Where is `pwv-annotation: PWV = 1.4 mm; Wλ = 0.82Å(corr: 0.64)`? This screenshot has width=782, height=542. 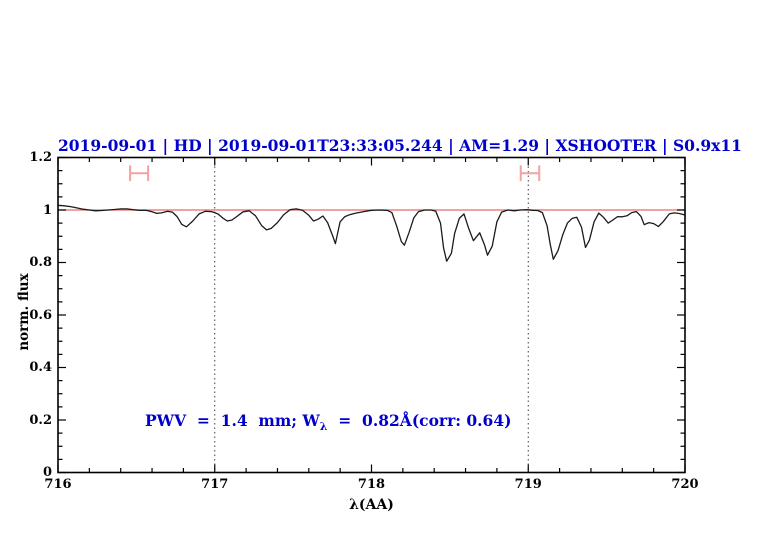
pwv-annotation: PWV = 1.4 mm; Wλ = 0.82Å(corr: 0.64) is located at coordinates (328, 422).